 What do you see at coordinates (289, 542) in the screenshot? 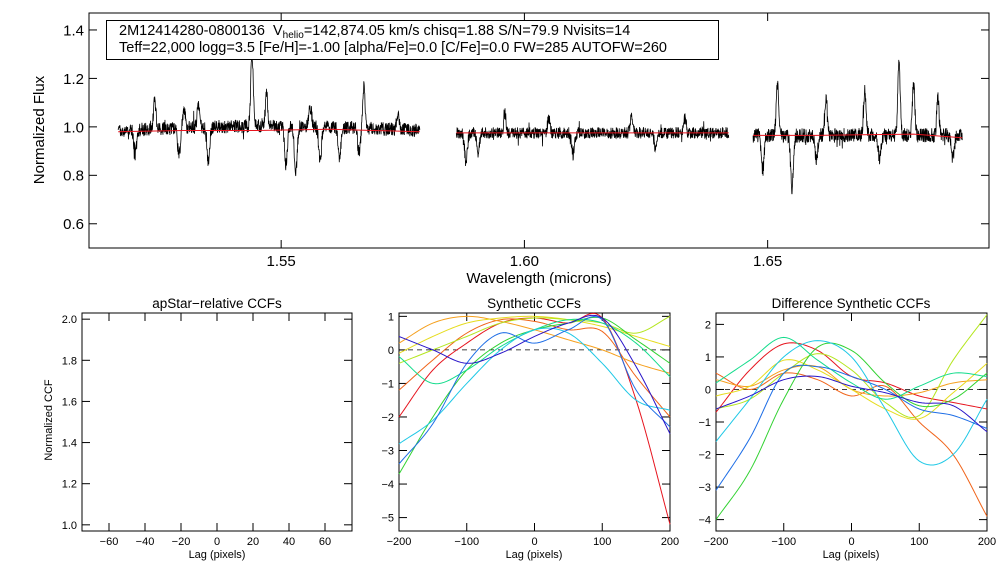
I see `apstar-ccf-xtick-label: 40` at bounding box center [289, 542].